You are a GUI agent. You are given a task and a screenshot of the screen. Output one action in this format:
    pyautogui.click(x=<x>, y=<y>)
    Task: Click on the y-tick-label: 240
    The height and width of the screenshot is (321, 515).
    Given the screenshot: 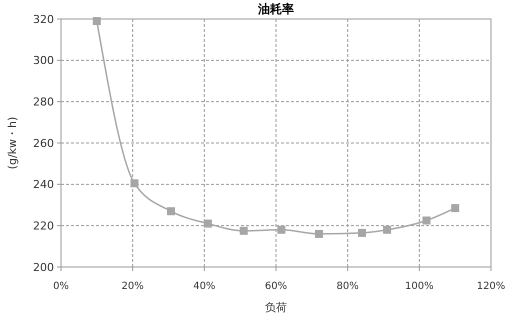 What is the action you would take?
    pyautogui.click(x=43, y=185)
    